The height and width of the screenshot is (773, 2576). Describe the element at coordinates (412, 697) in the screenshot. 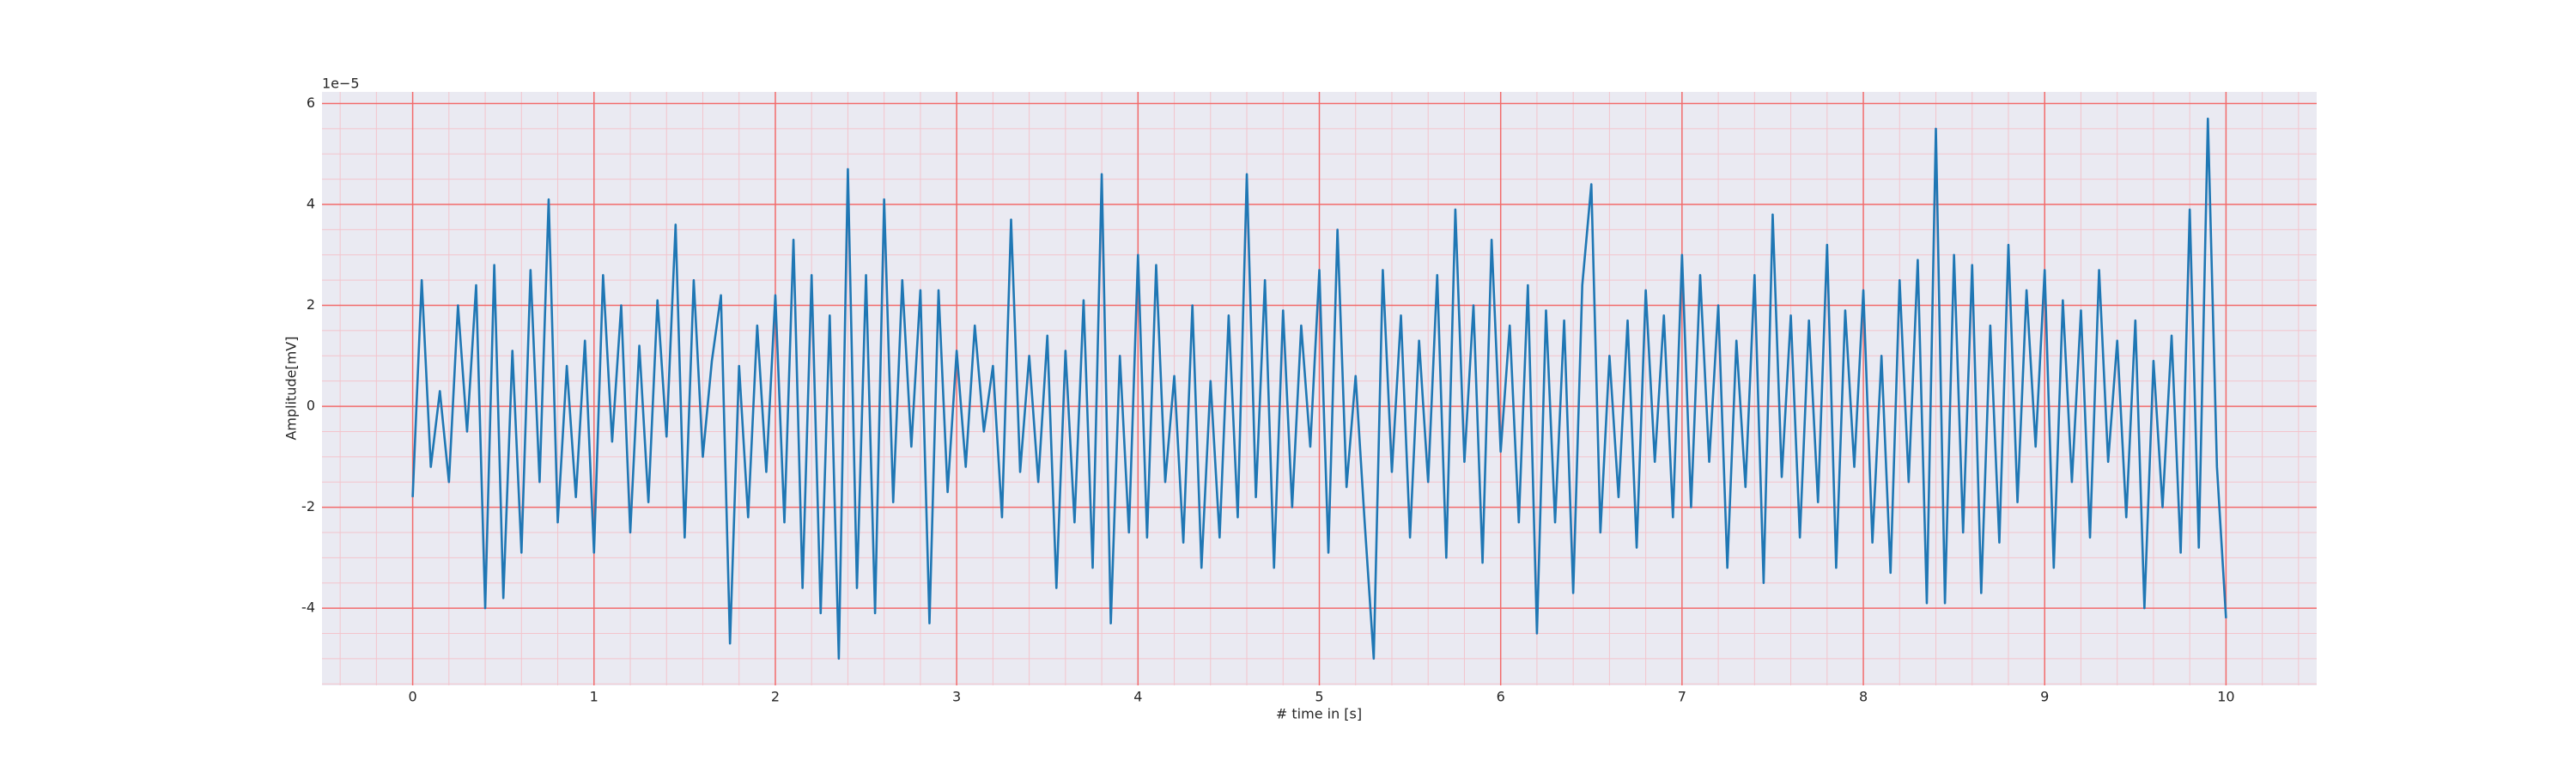

I see `x-tick-label: 0` at that location.